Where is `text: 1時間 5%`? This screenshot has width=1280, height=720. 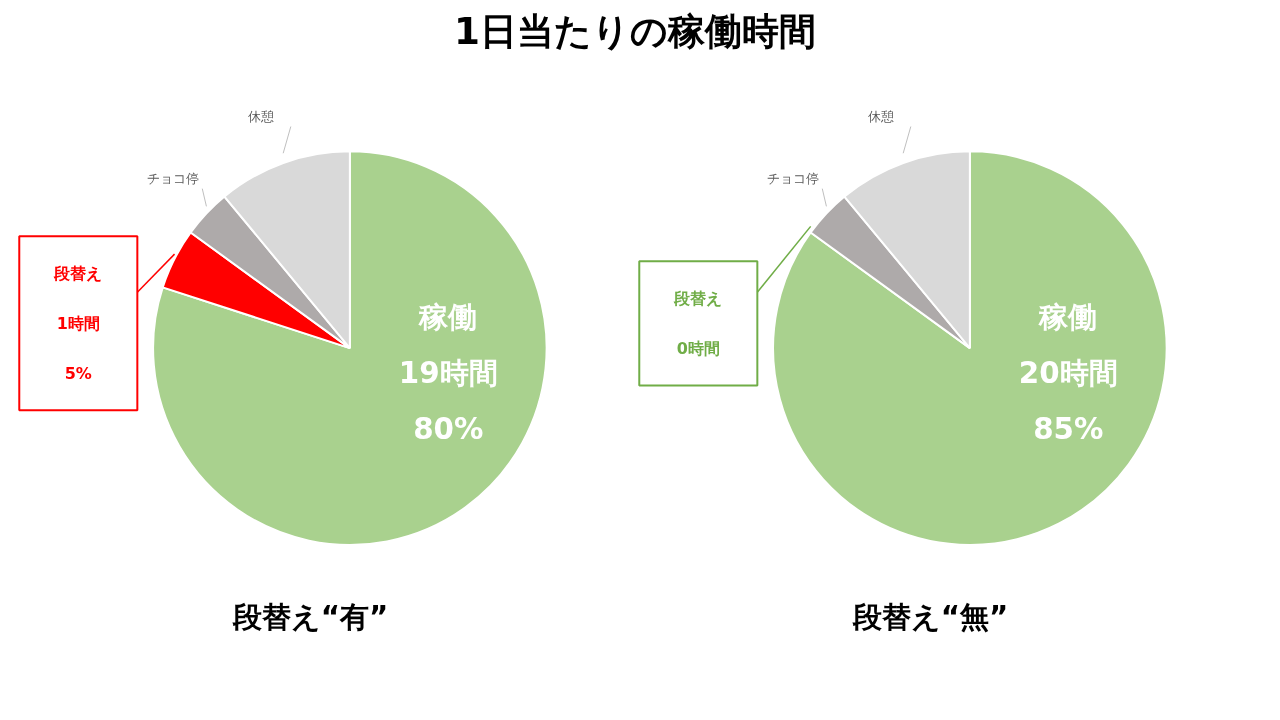
text: 1時間 5% is located at coordinates (78, 348).